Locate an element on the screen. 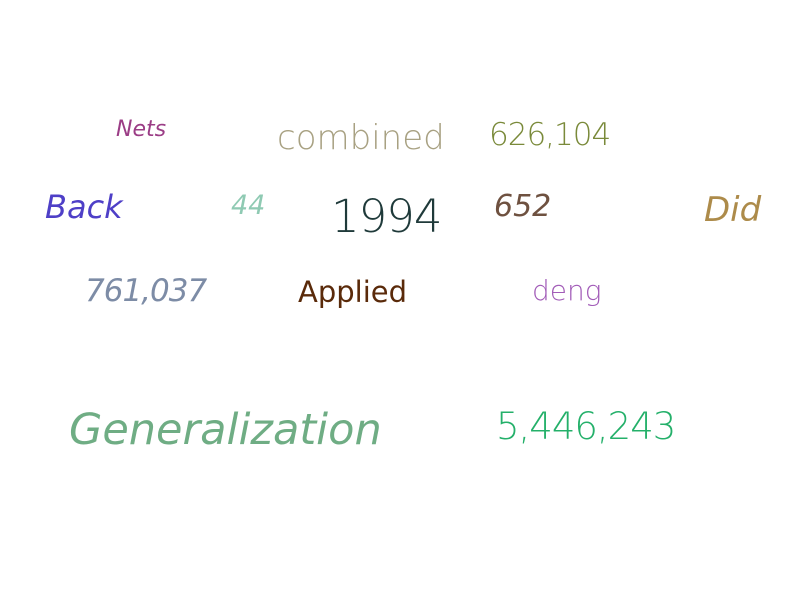 The image size is (800, 600). word-did: Did is located at coordinates (733, 210).